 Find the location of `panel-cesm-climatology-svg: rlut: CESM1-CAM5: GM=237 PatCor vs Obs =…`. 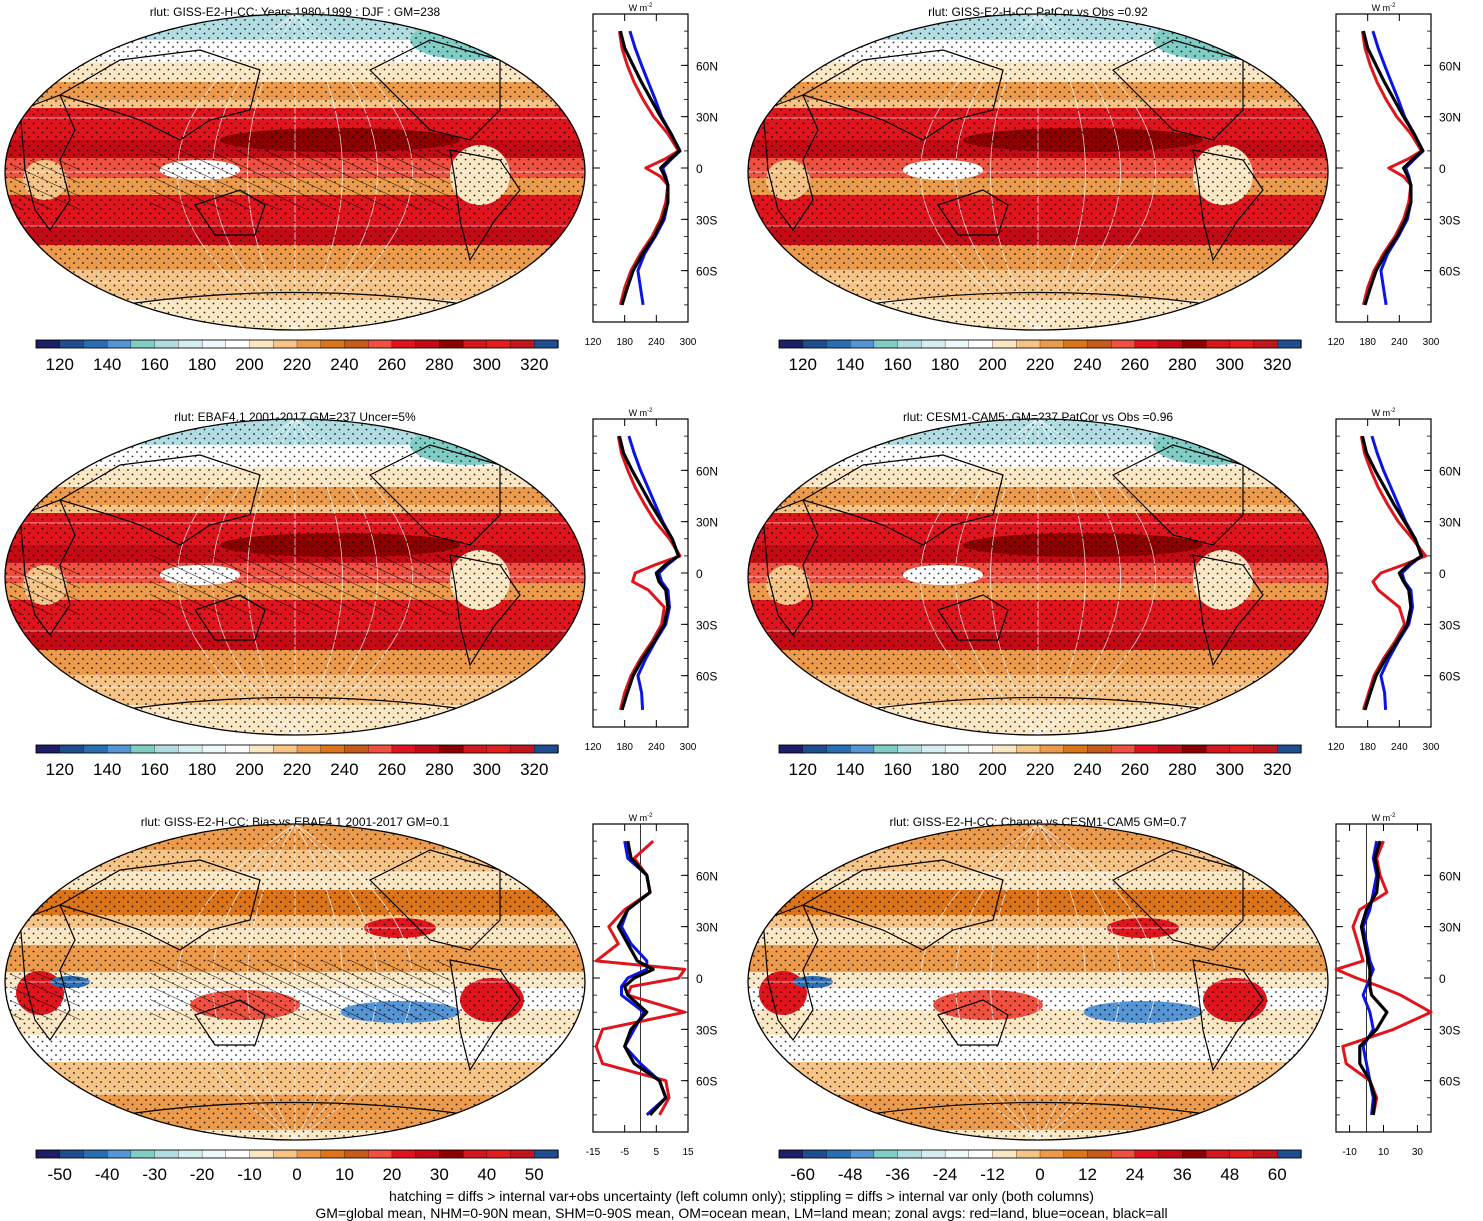

panel-cesm-climatology-svg: rlut: CESM1-CAM5: GM=237 PatCor vs Obs =… is located at coordinates (1104, 593).